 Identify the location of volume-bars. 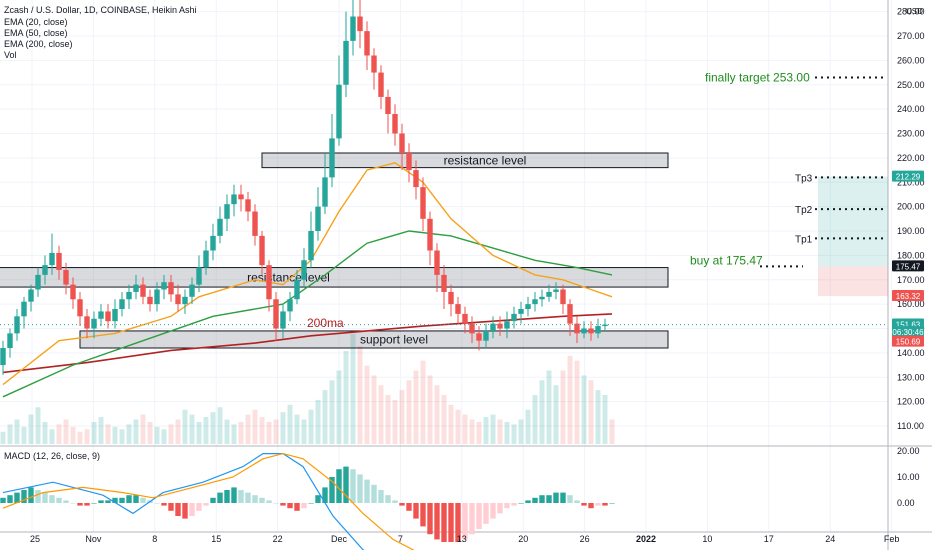
(307, 388).